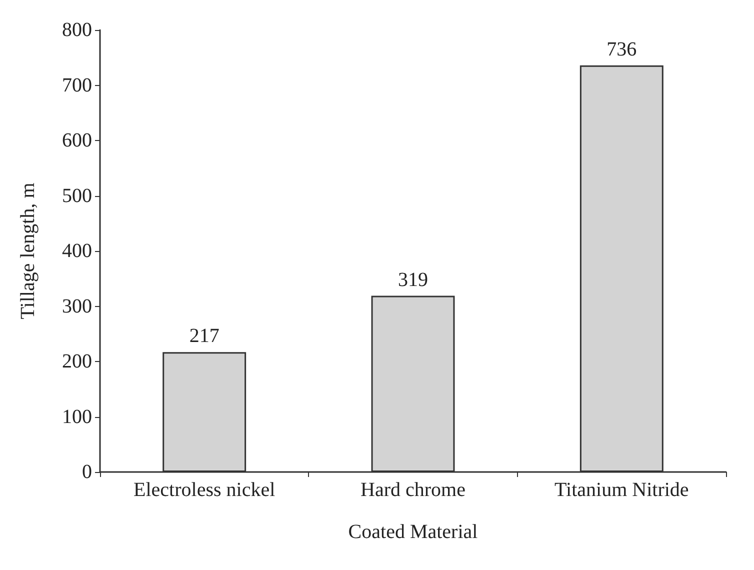  Describe the element at coordinates (77, 251) in the screenshot. I see `y-tick-label: 400` at that location.